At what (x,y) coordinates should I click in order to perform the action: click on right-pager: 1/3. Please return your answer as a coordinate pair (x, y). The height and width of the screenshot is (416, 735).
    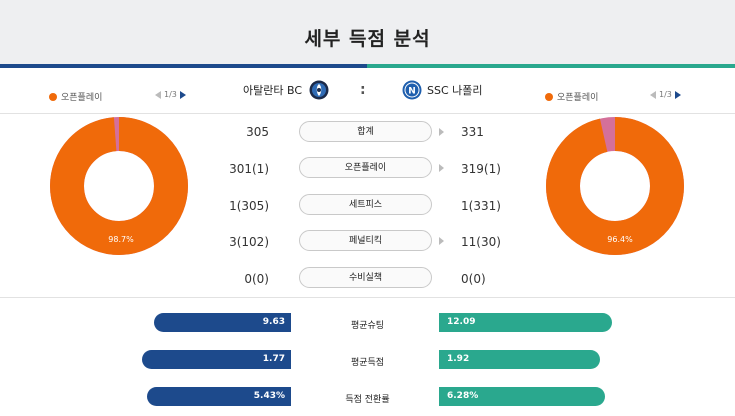
    Looking at the image, I should click on (665, 94).